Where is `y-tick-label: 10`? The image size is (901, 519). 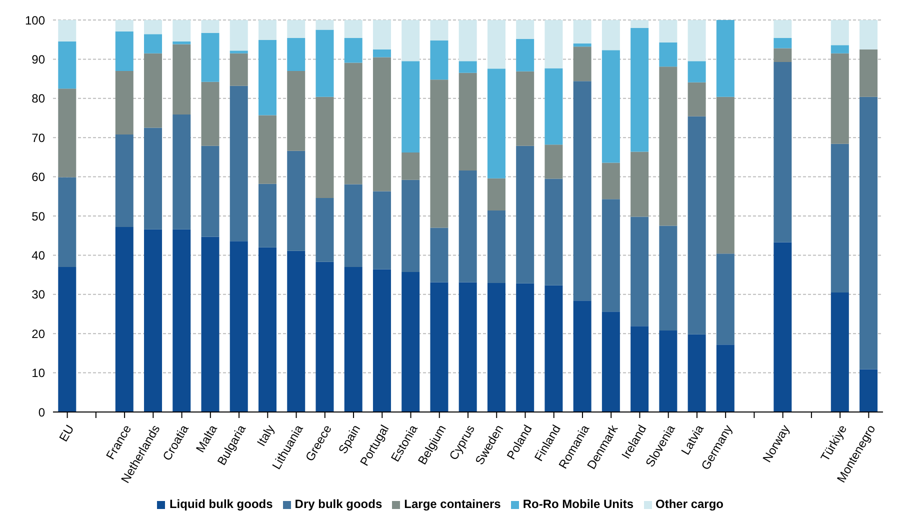 y-tick-label: 10 is located at coordinates (39, 373).